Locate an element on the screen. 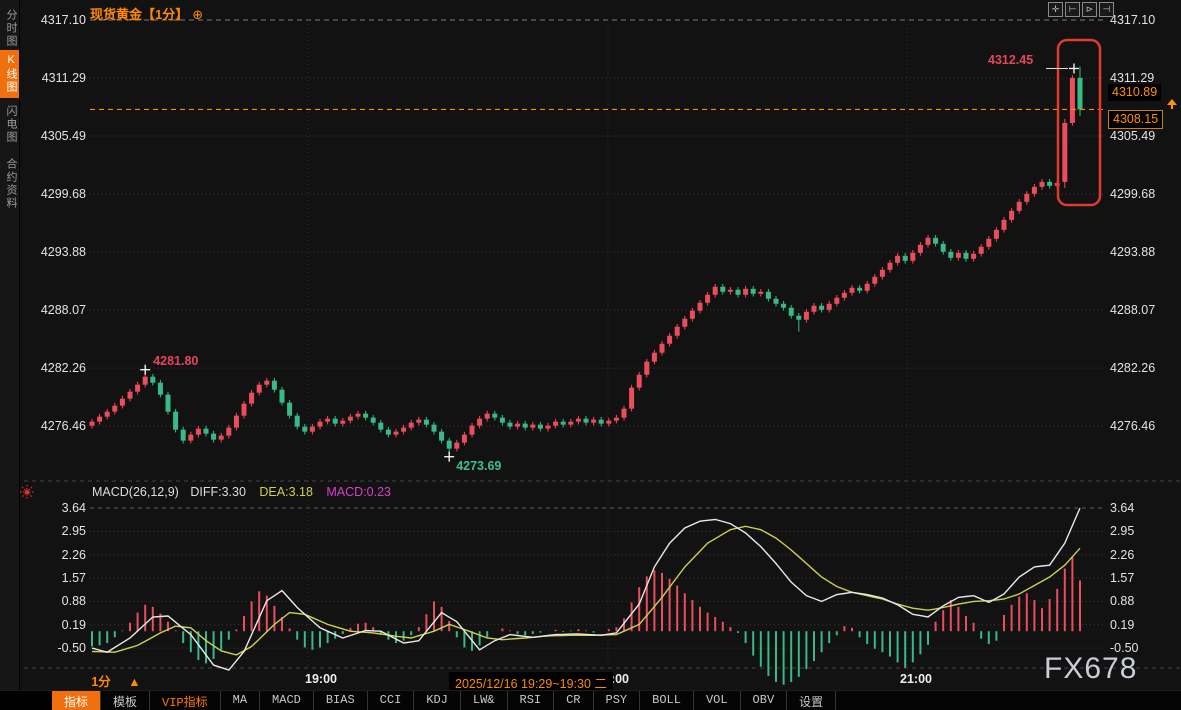 This screenshot has width=1181, height=710. sidebar-tab-4: 合约资料 is located at coordinates (11, 184).